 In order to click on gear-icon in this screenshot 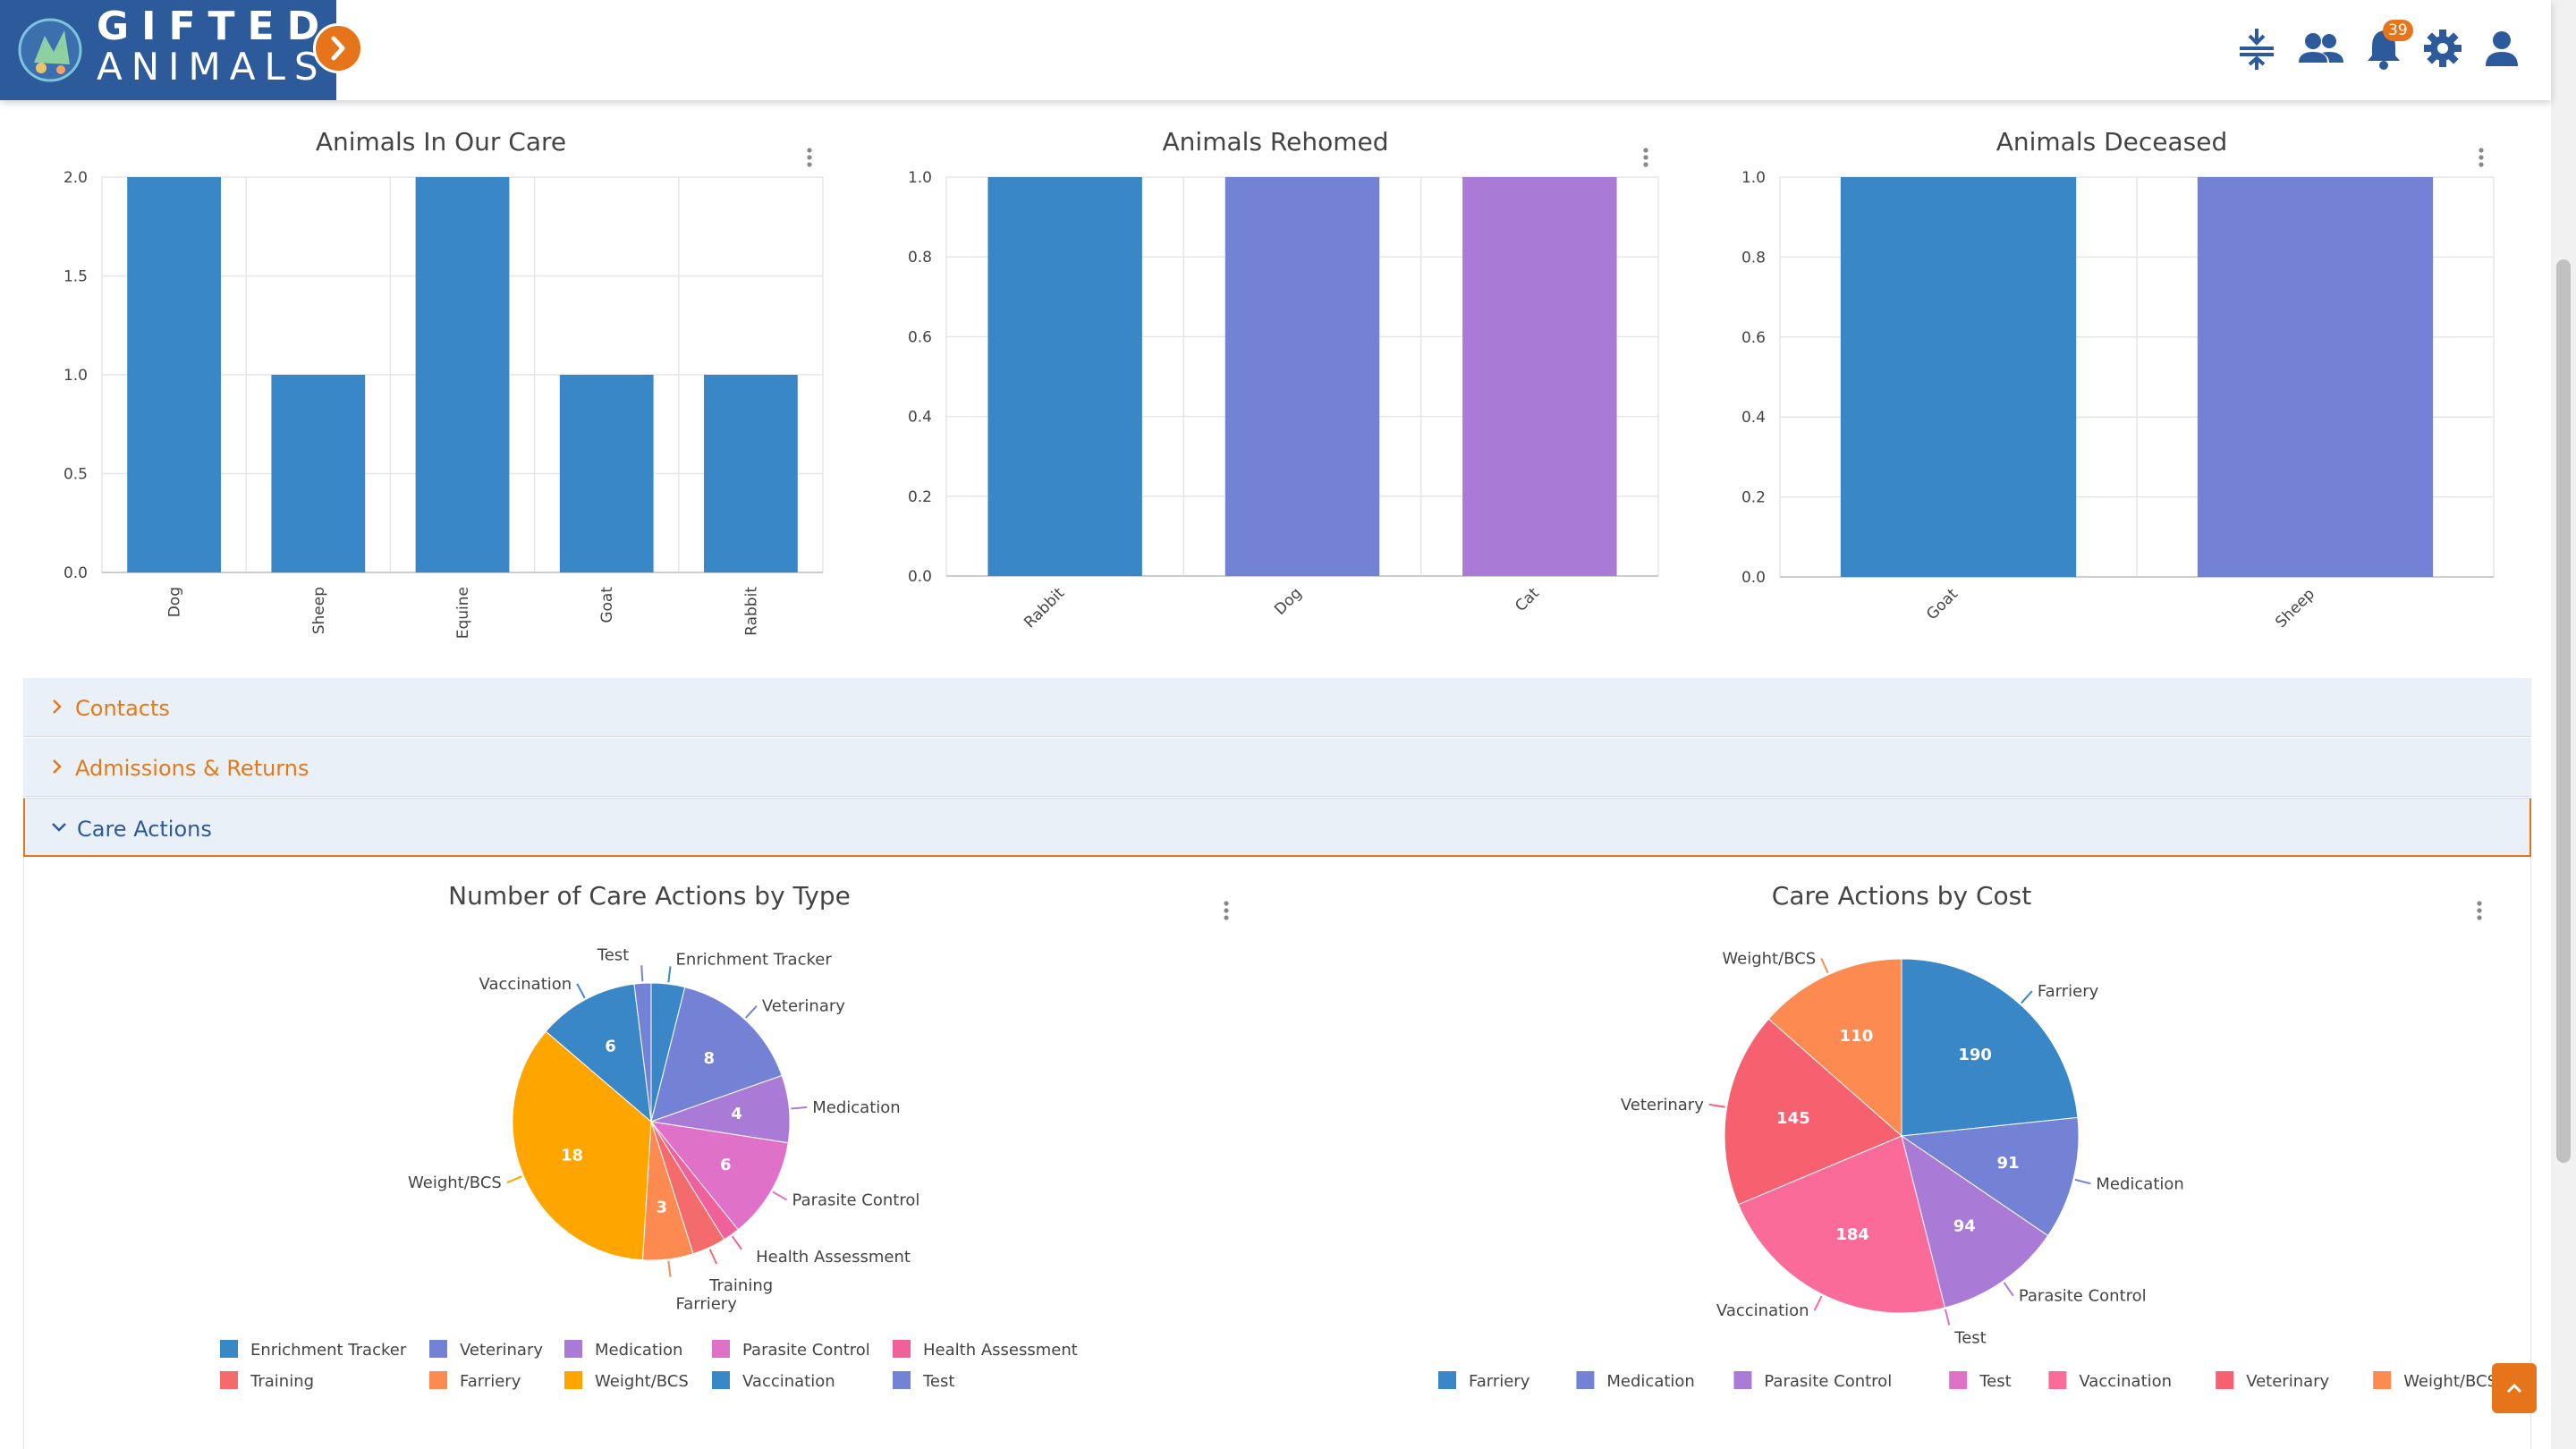, I will do `click(2442, 48)`.